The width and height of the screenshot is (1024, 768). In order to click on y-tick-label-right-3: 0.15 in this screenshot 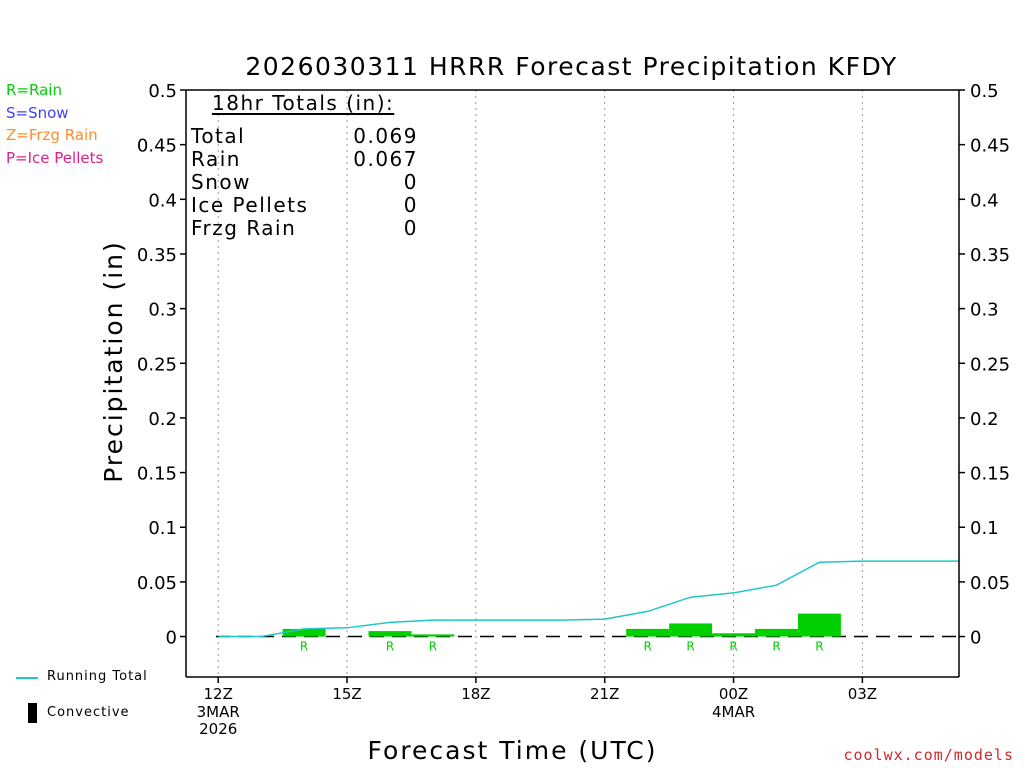, I will do `click(990, 474)`.